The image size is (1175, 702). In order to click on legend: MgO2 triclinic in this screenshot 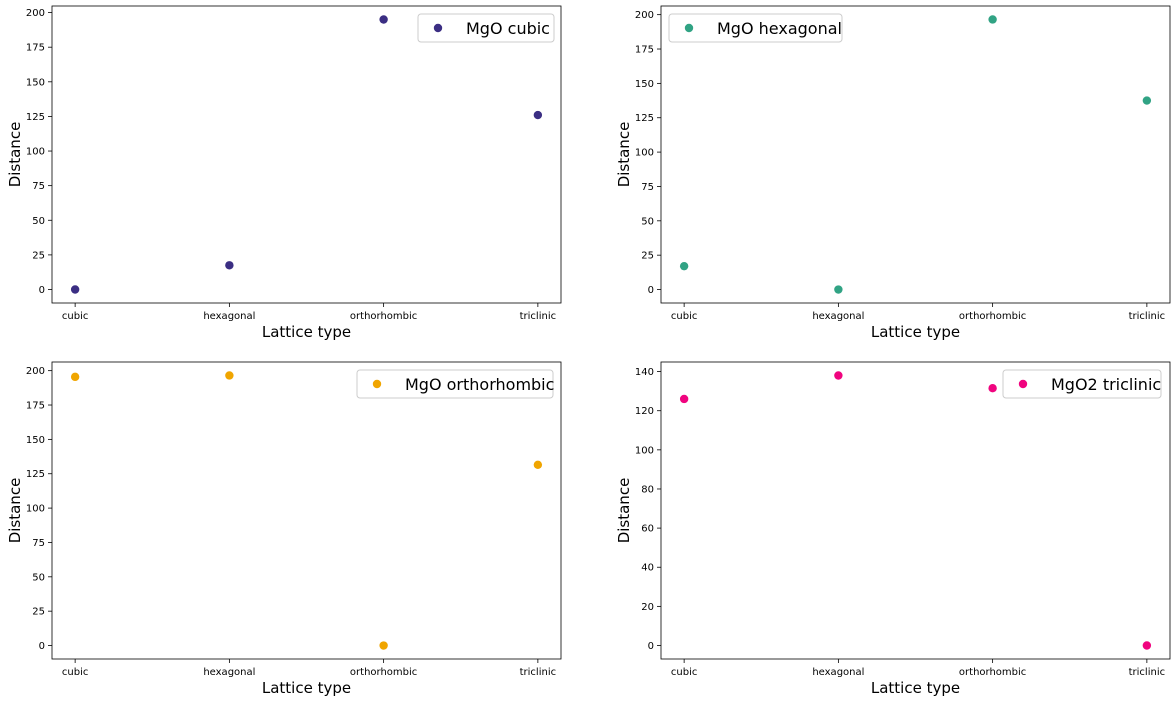, I will do `click(1082, 384)`.